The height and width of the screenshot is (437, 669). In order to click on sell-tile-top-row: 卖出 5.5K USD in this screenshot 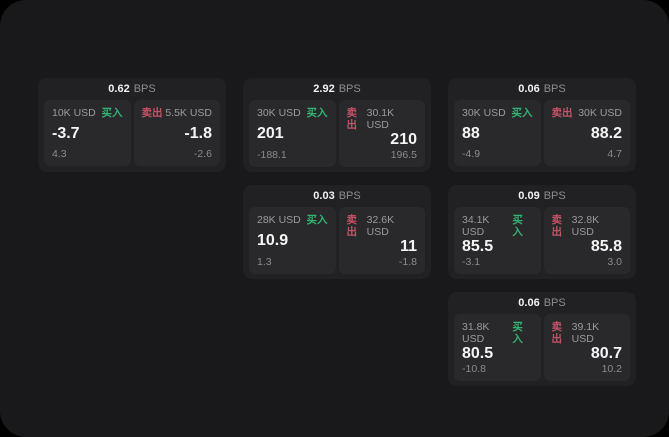, I will do `click(177, 113)`.